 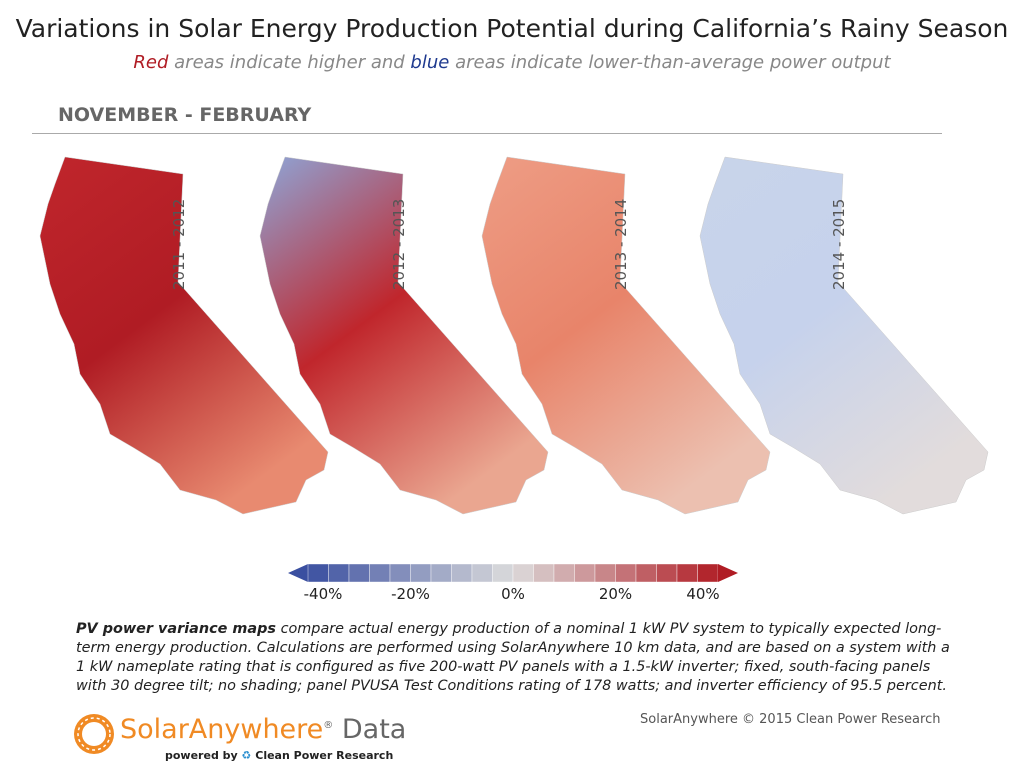 What do you see at coordinates (185, 115) in the screenshot?
I see `season-heading: NOVEMBER - FEBRUARY` at bounding box center [185, 115].